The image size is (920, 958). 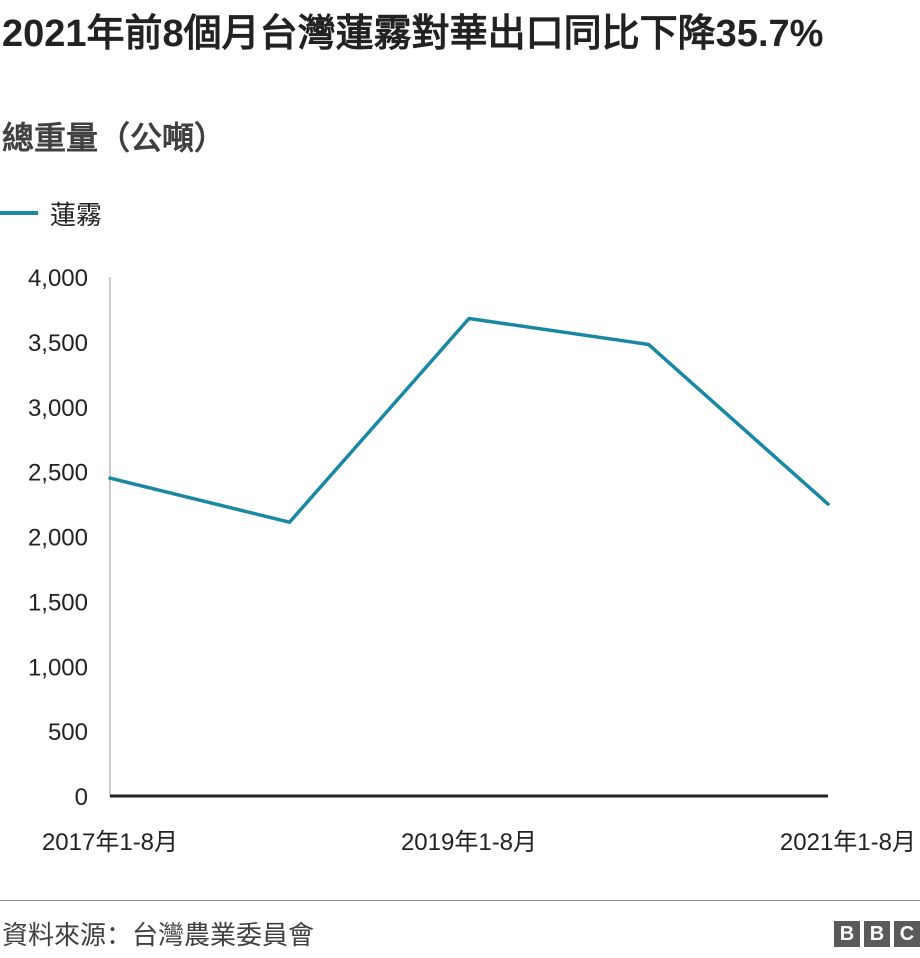 What do you see at coordinates (469, 842) in the screenshot?
I see `x-tick-label: 2019年1-8月` at bounding box center [469, 842].